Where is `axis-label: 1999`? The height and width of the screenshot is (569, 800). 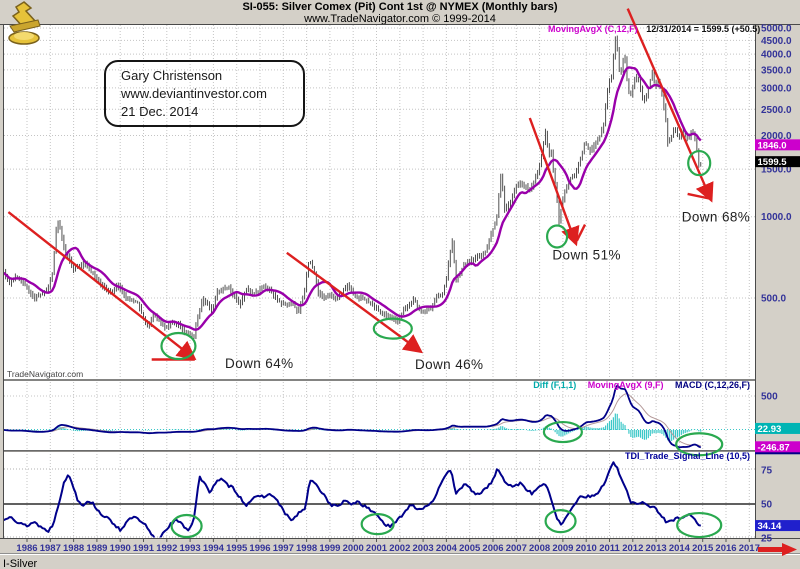
axis-label: 1999 is located at coordinates (329, 548).